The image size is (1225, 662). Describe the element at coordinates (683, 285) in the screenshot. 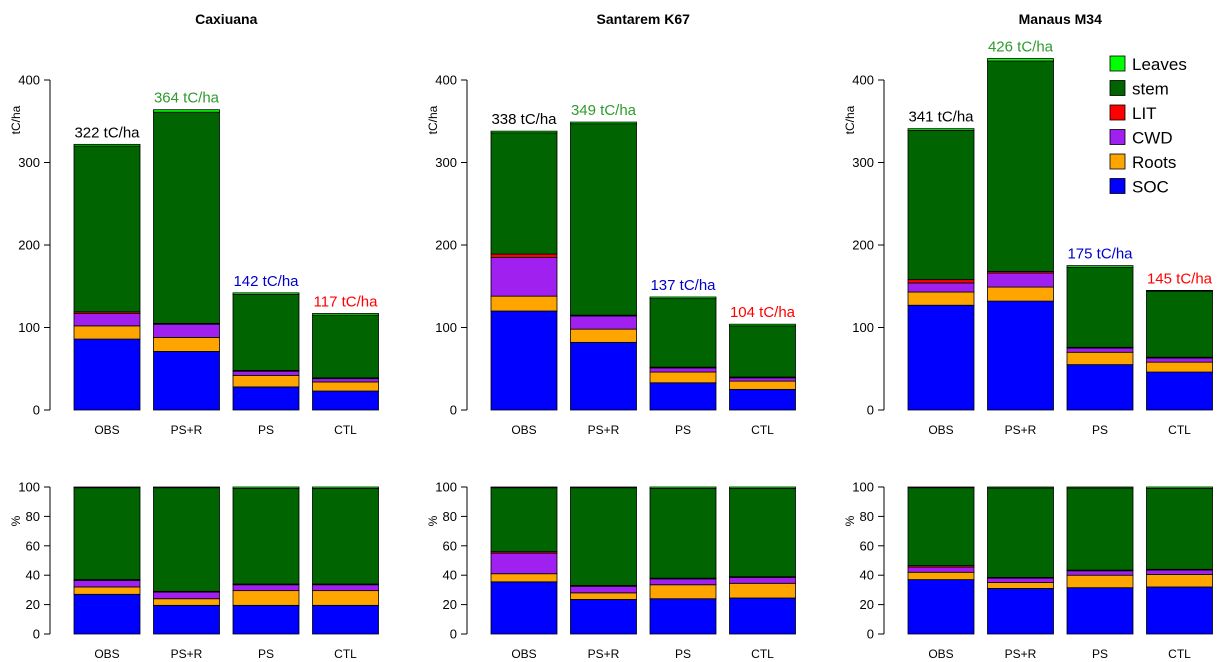

I see `total-label-ps: 137 tC/ha` at that location.